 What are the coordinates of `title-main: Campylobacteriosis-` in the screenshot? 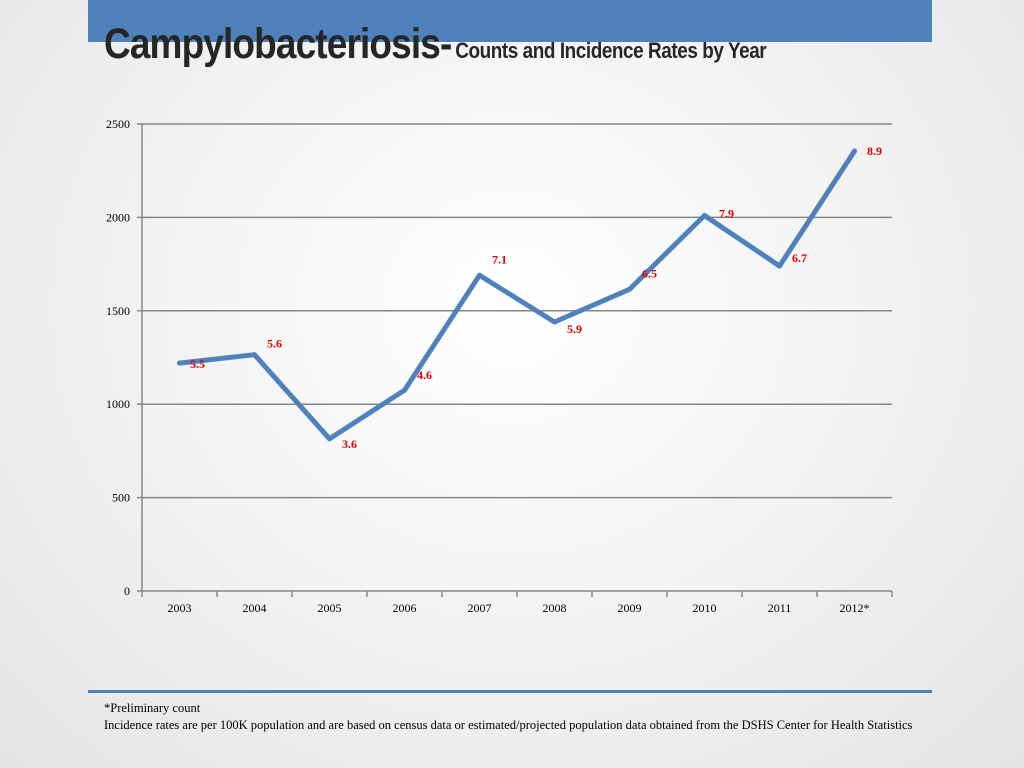 It's located at (278, 44).